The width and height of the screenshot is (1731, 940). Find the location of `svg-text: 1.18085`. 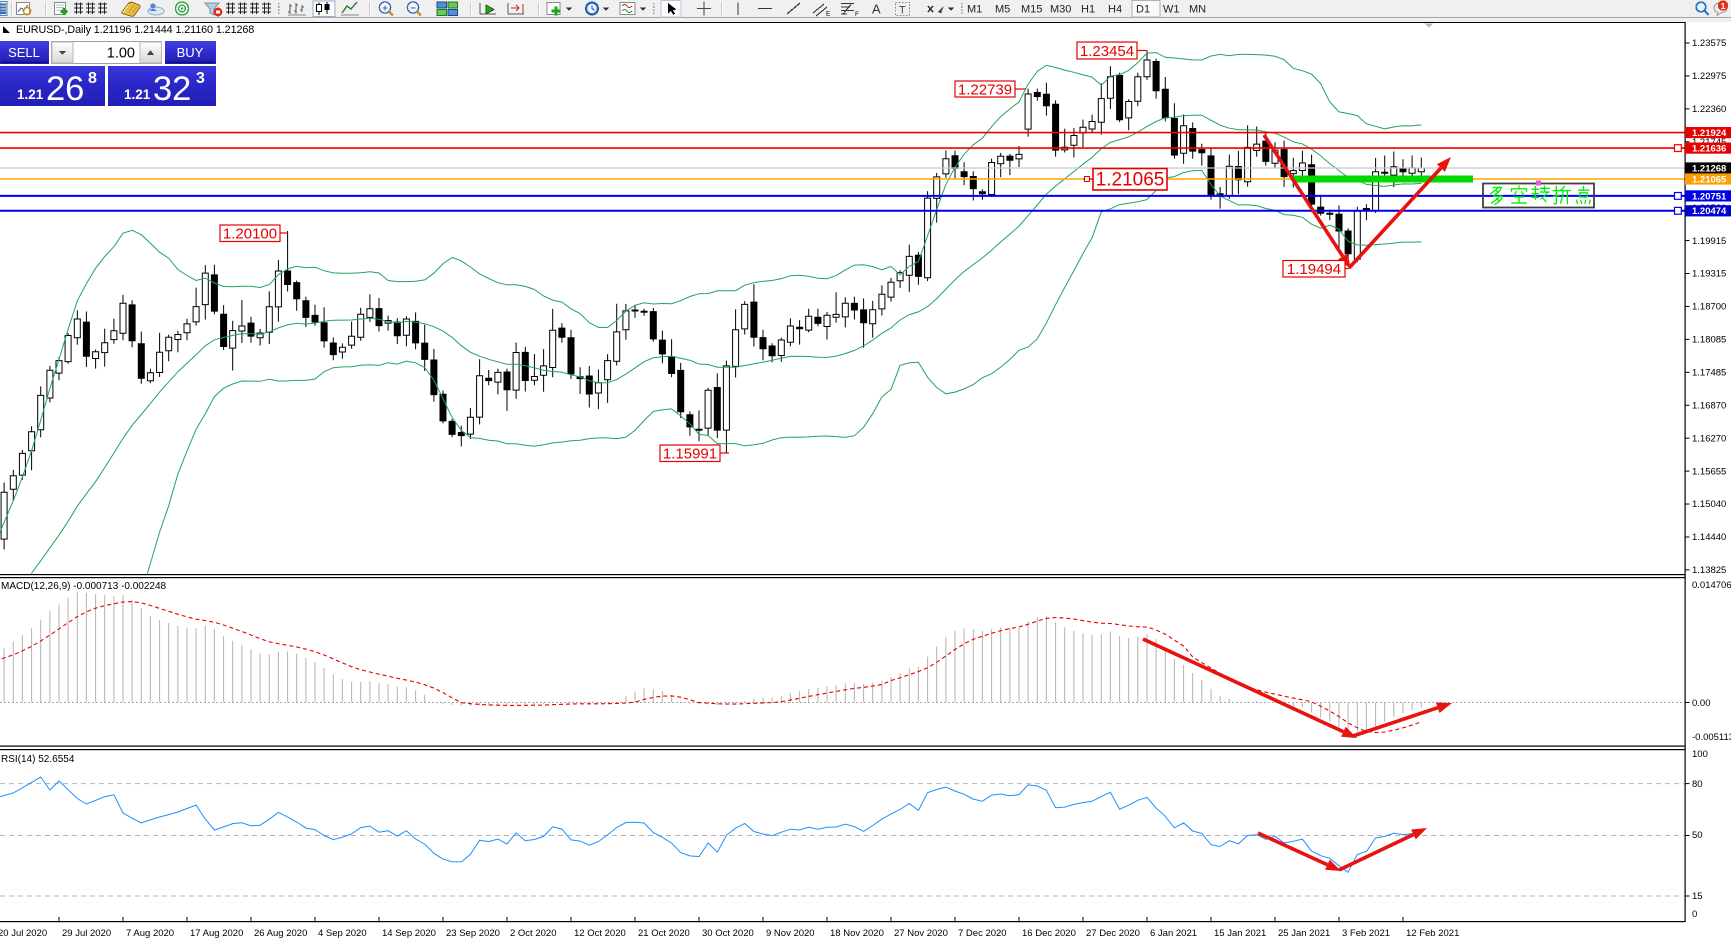

svg-text: 1.18085 is located at coordinates (1709, 340).